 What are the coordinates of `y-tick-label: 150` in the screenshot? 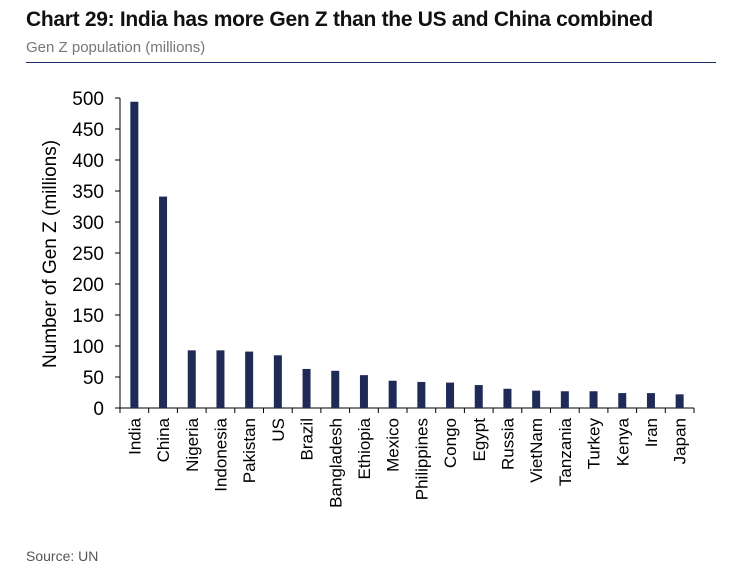 It's located at (88, 316).